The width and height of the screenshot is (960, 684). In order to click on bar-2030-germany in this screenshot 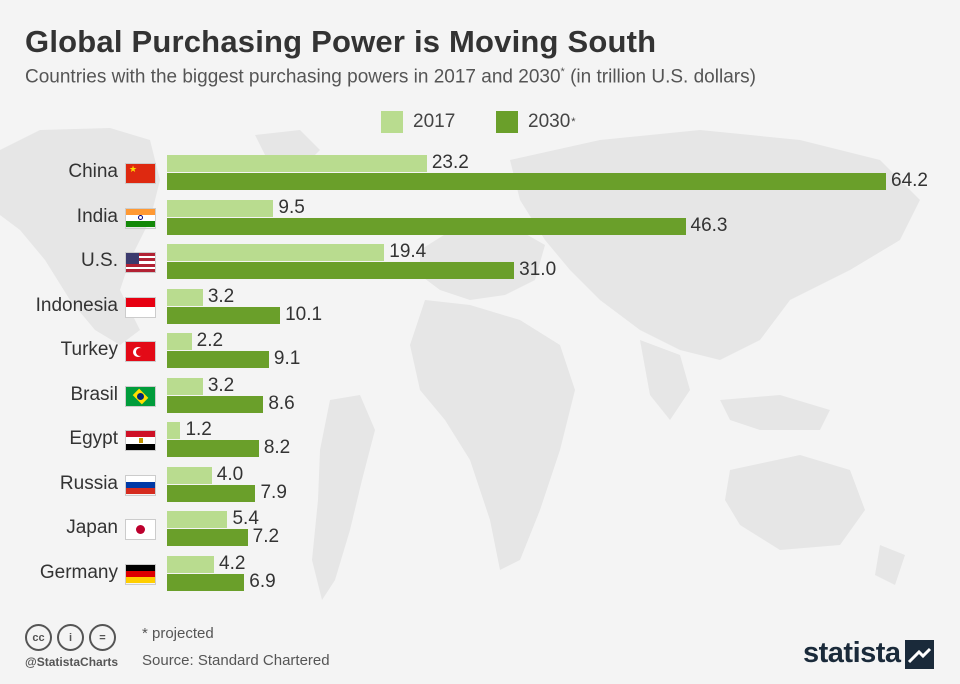, I will do `click(206, 582)`.